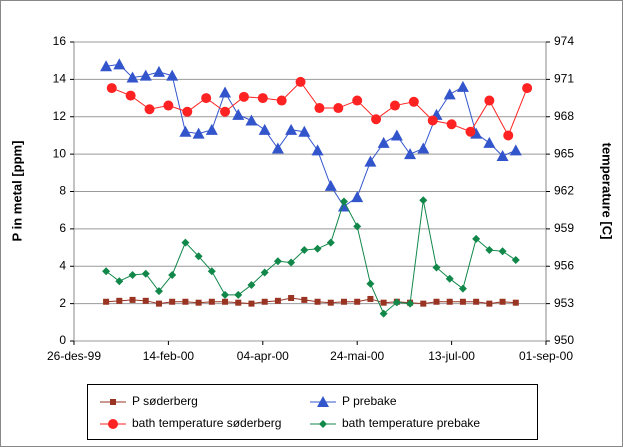  Describe the element at coordinates (169, 356) in the screenshot. I see `x-tick-label: 14-feb-00` at that location.